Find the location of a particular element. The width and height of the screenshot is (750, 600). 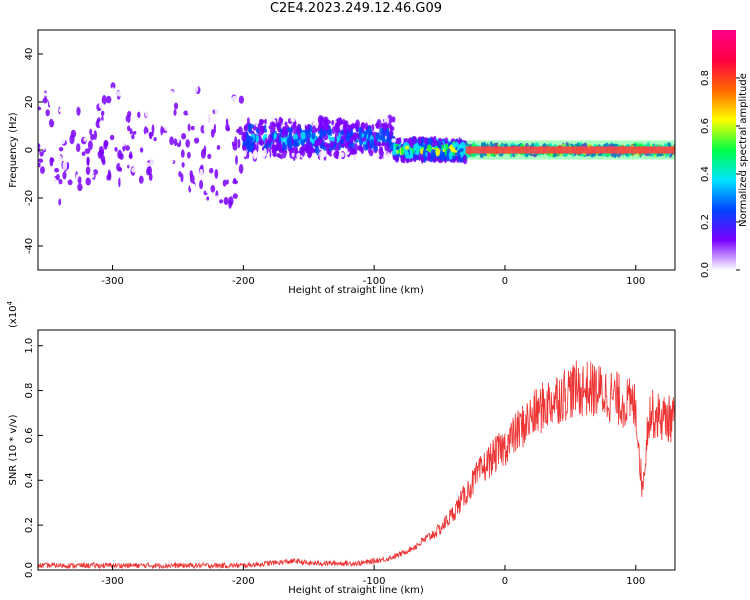

snr-y-tick-label: 0.4 is located at coordinates (29, 480).